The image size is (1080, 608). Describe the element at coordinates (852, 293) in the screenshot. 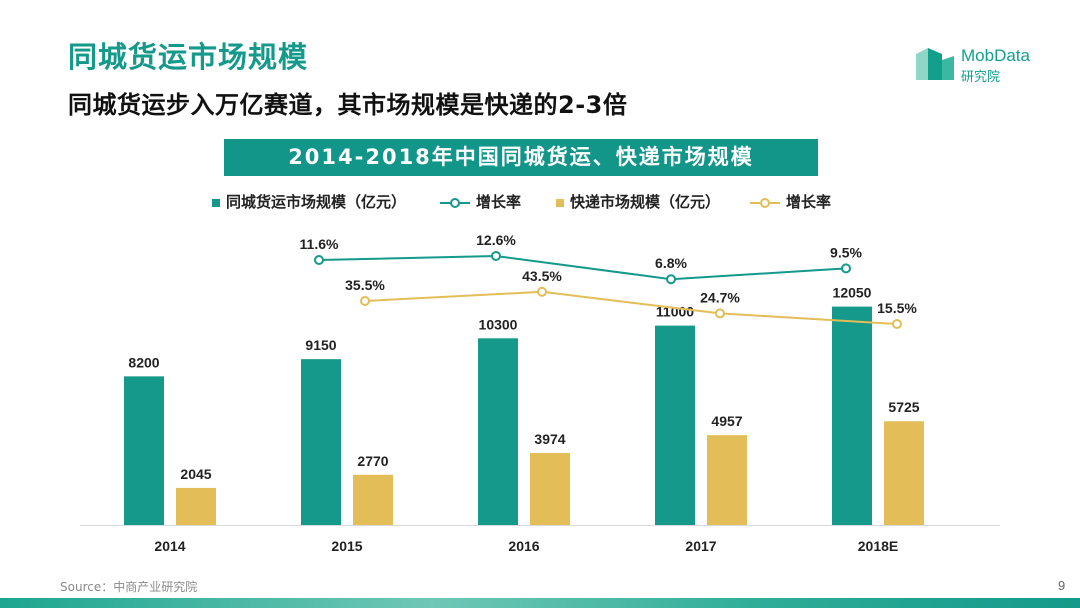

I see `bar-data-label: 12050` at that location.